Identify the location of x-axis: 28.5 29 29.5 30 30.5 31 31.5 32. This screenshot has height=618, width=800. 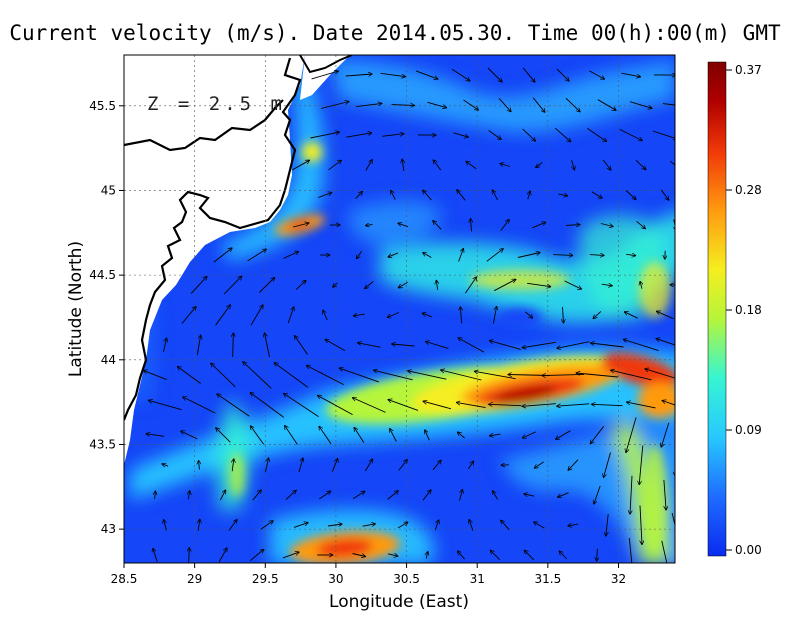
(368, 574).